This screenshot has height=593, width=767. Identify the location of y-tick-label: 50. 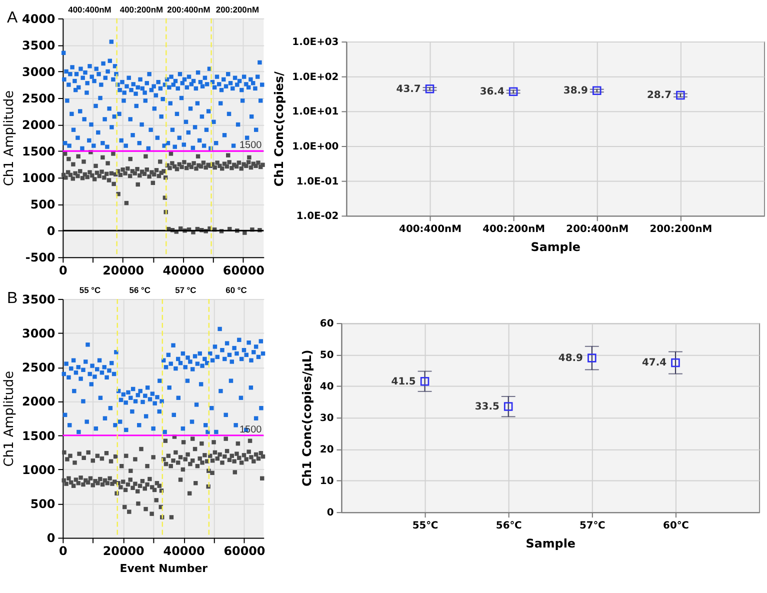
(327, 356).